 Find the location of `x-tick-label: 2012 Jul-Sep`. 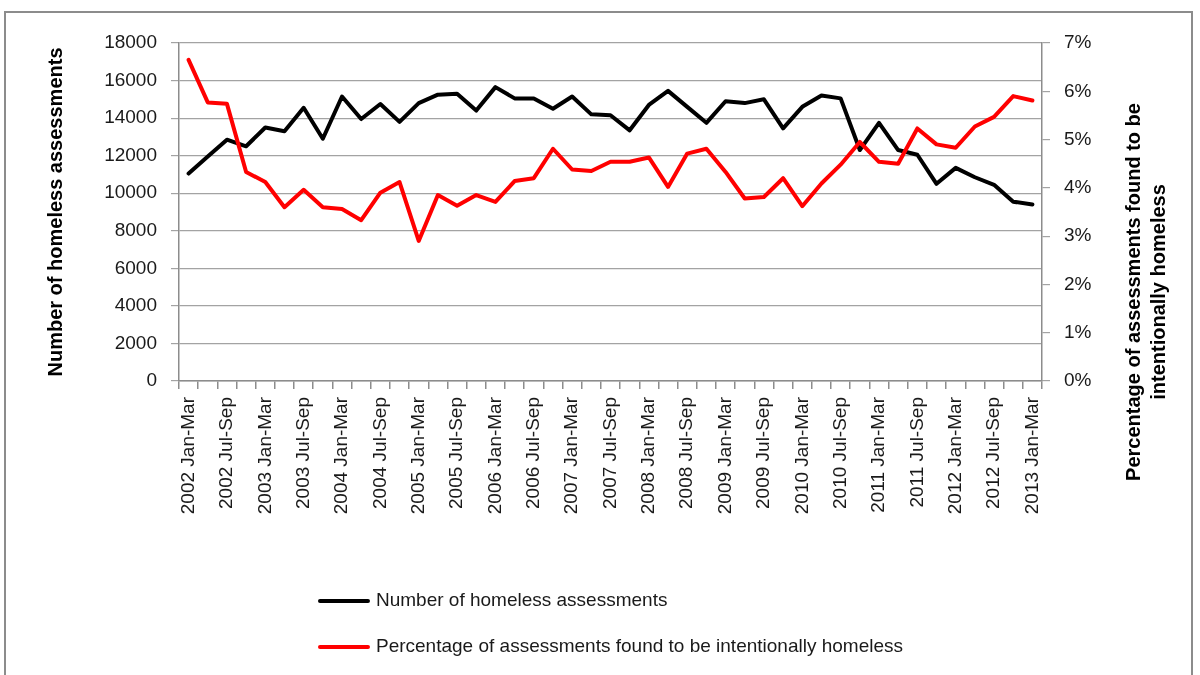

x-tick-label: 2012 Jul-Sep is located at coordinates (993, 453).